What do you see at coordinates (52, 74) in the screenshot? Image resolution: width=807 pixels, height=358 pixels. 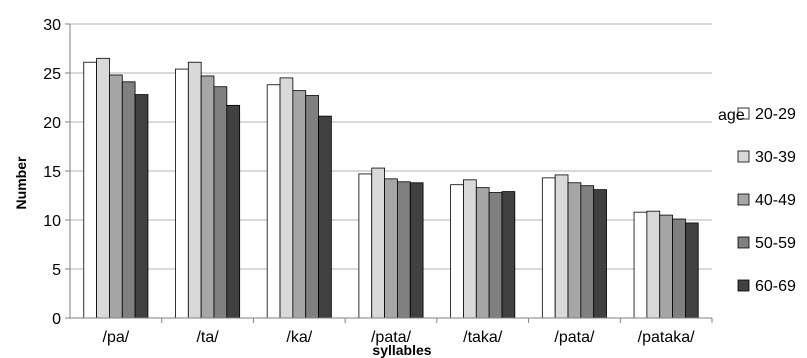 I see `y-tick-label: 25` at bounding box center [52, 74].